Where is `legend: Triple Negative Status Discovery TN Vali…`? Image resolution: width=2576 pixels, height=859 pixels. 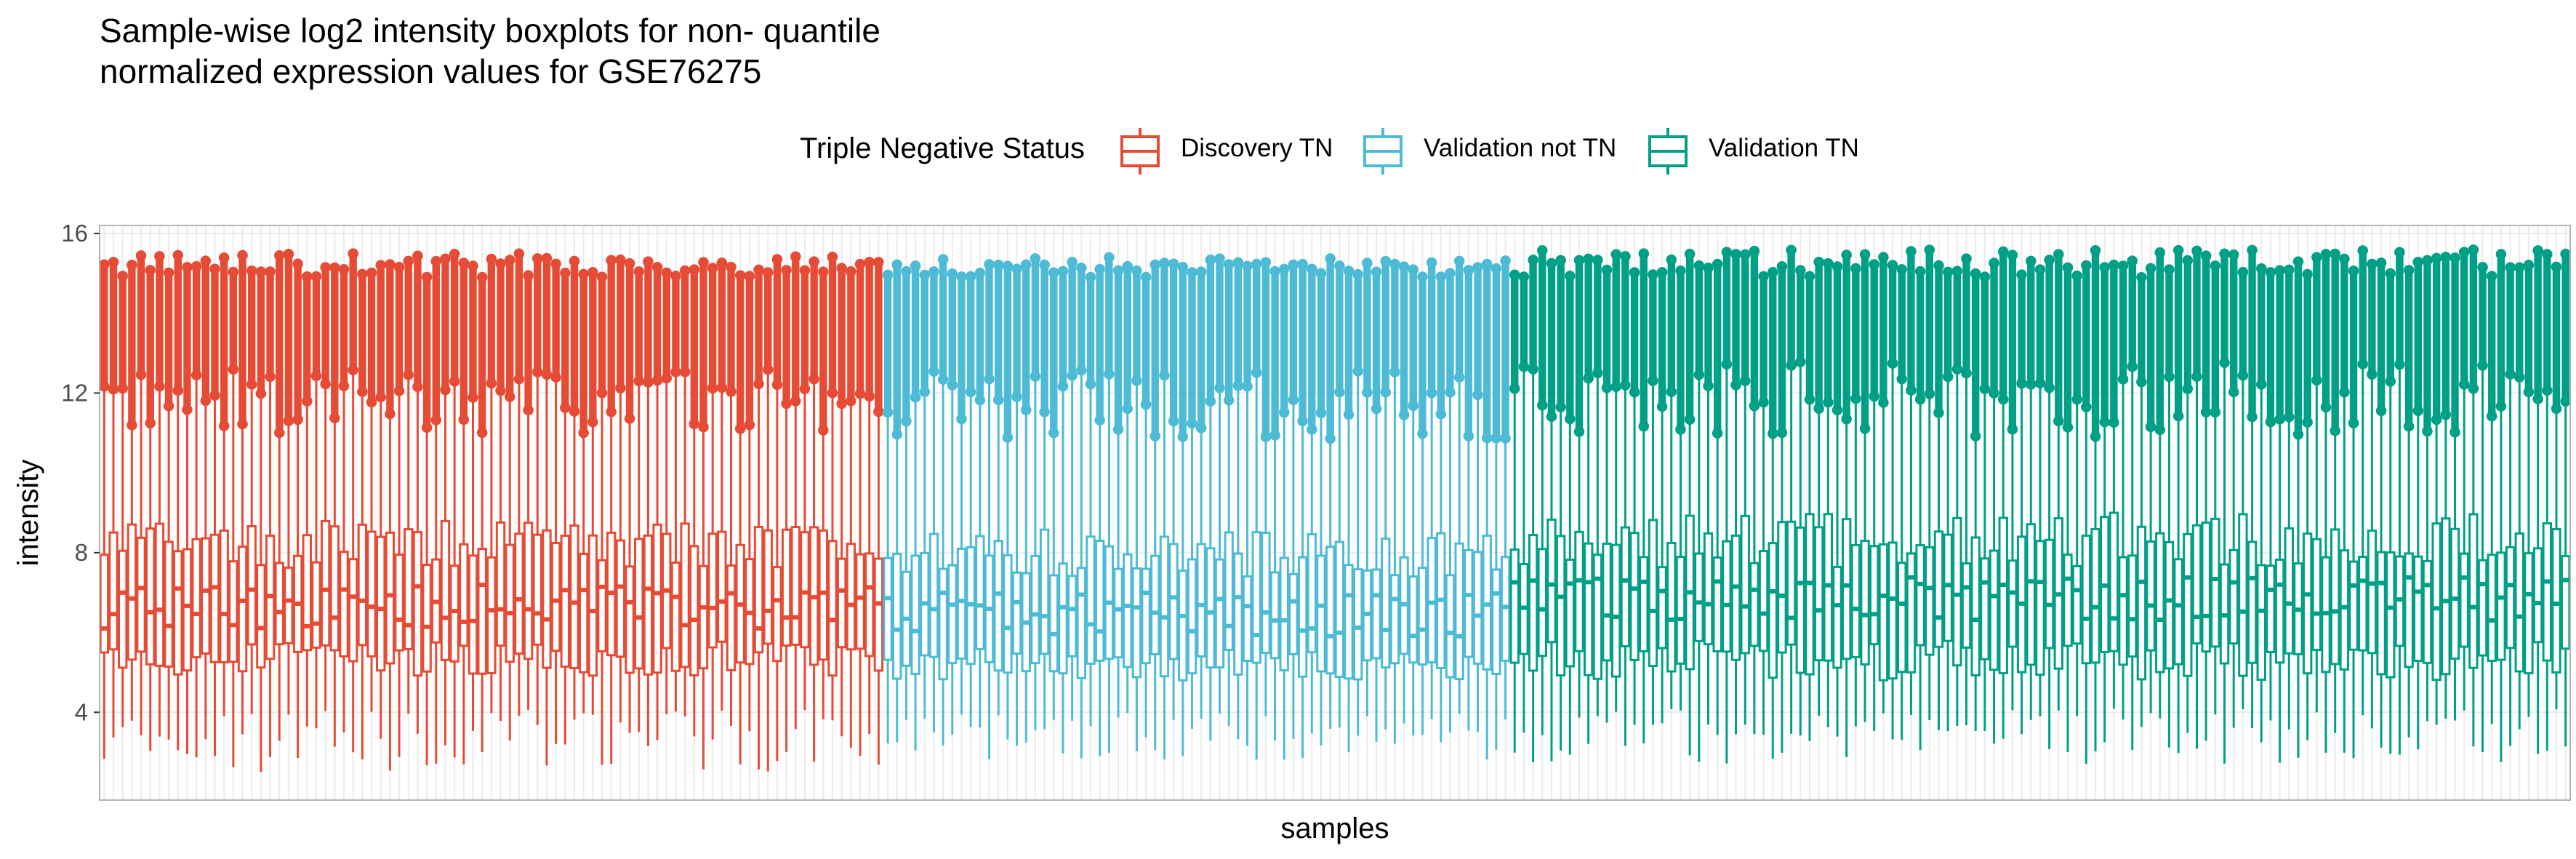 legend: Triple Negative Status Discovery TN Vali… is located at coordinates (1288, 151).